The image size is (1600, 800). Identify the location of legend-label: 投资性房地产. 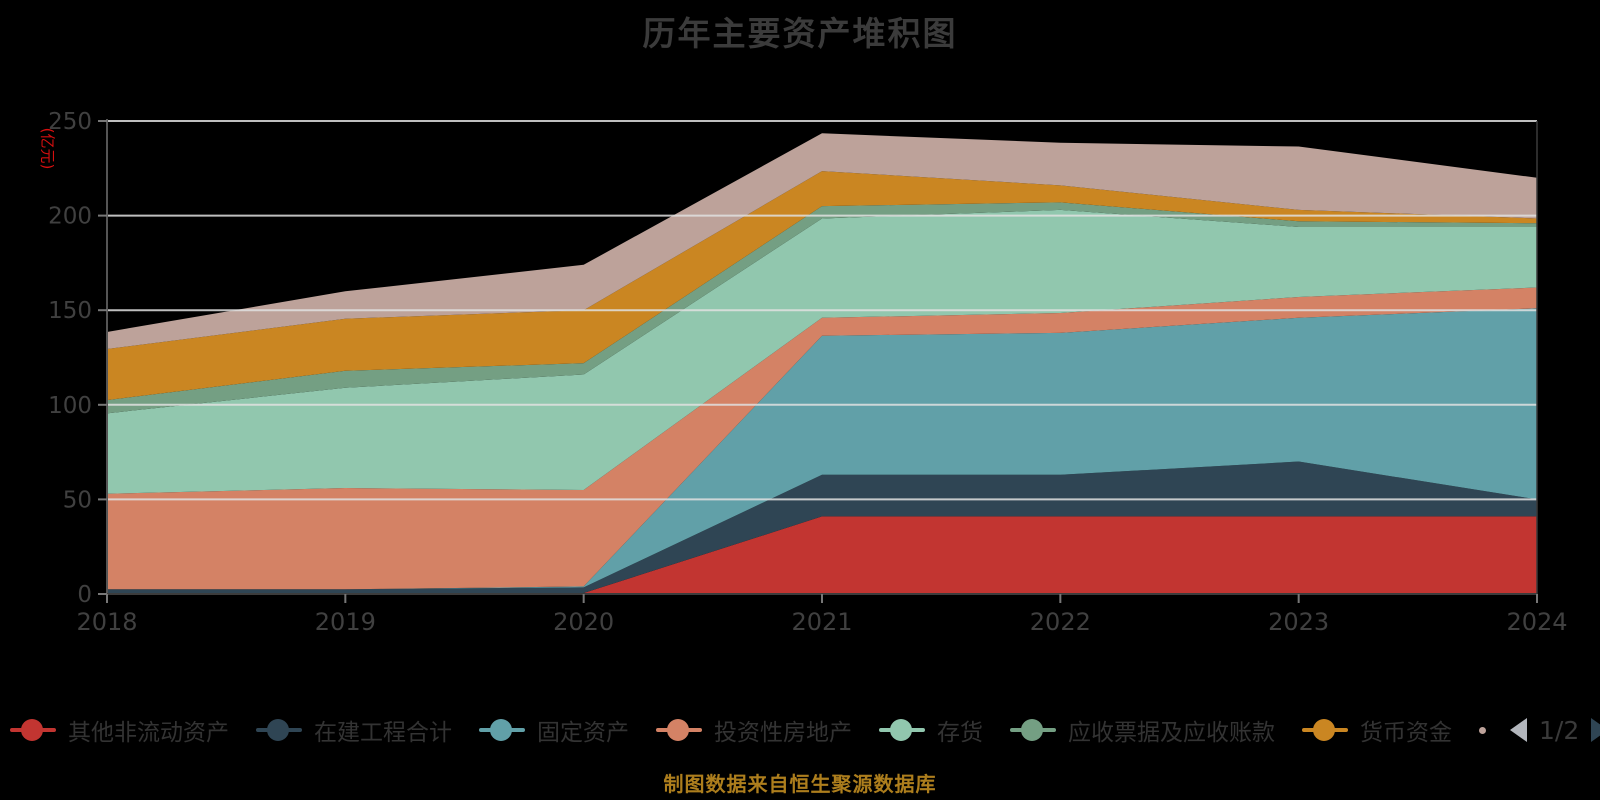
(783, 733).